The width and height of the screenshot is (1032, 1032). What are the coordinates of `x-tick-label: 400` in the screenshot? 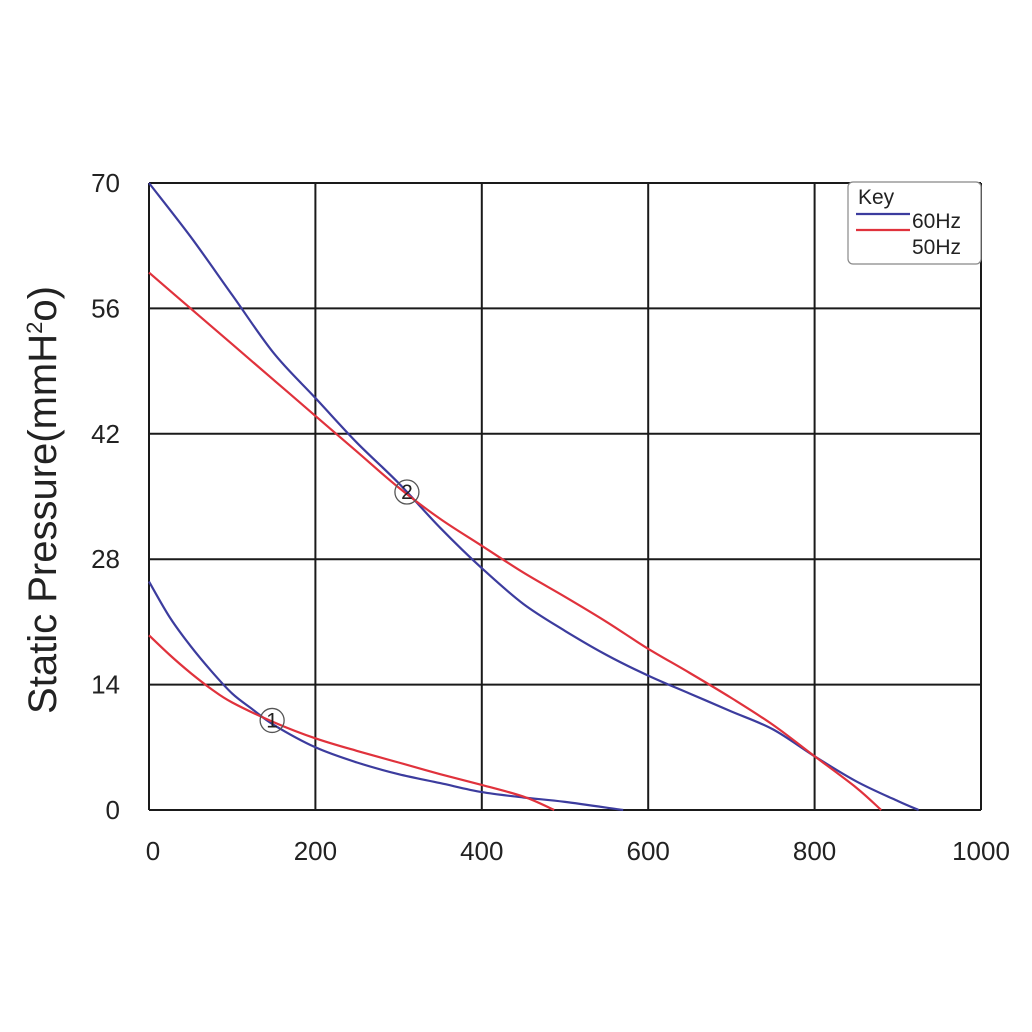 It's located at (481, 851).